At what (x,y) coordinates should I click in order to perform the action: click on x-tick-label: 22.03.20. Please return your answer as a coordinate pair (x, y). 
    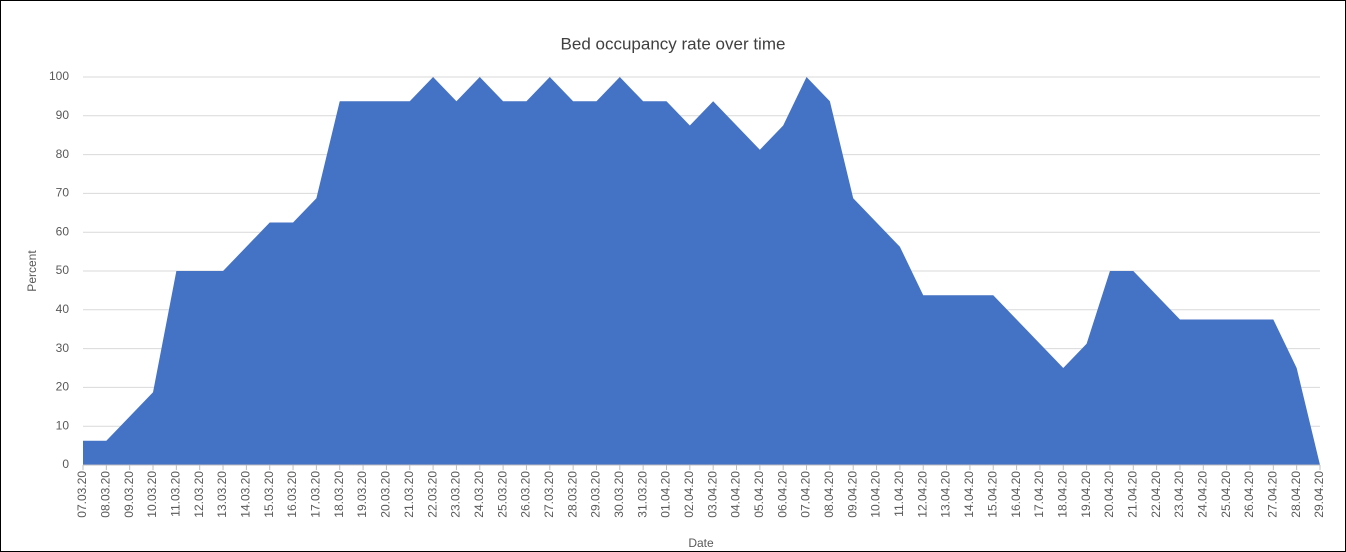
    Looking at the image, I should click on (432, 494).